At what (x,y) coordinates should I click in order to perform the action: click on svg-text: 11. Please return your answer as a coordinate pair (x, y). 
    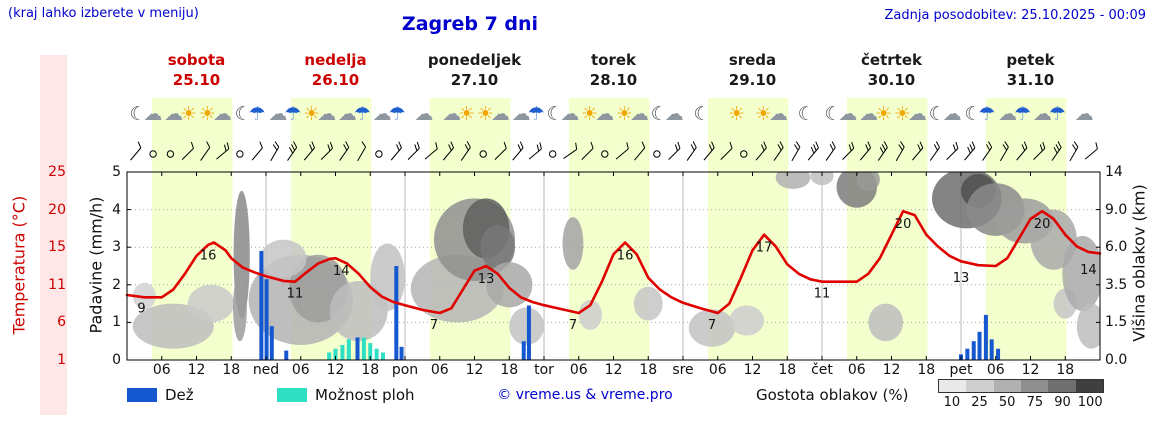
    Looking at the image, I should click on (295, 294).